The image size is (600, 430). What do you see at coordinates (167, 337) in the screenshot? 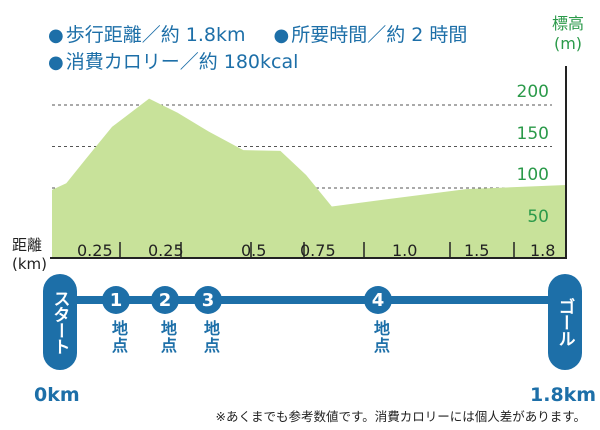
I see `point-2-label: 地点` at bounding box center [167, 337].